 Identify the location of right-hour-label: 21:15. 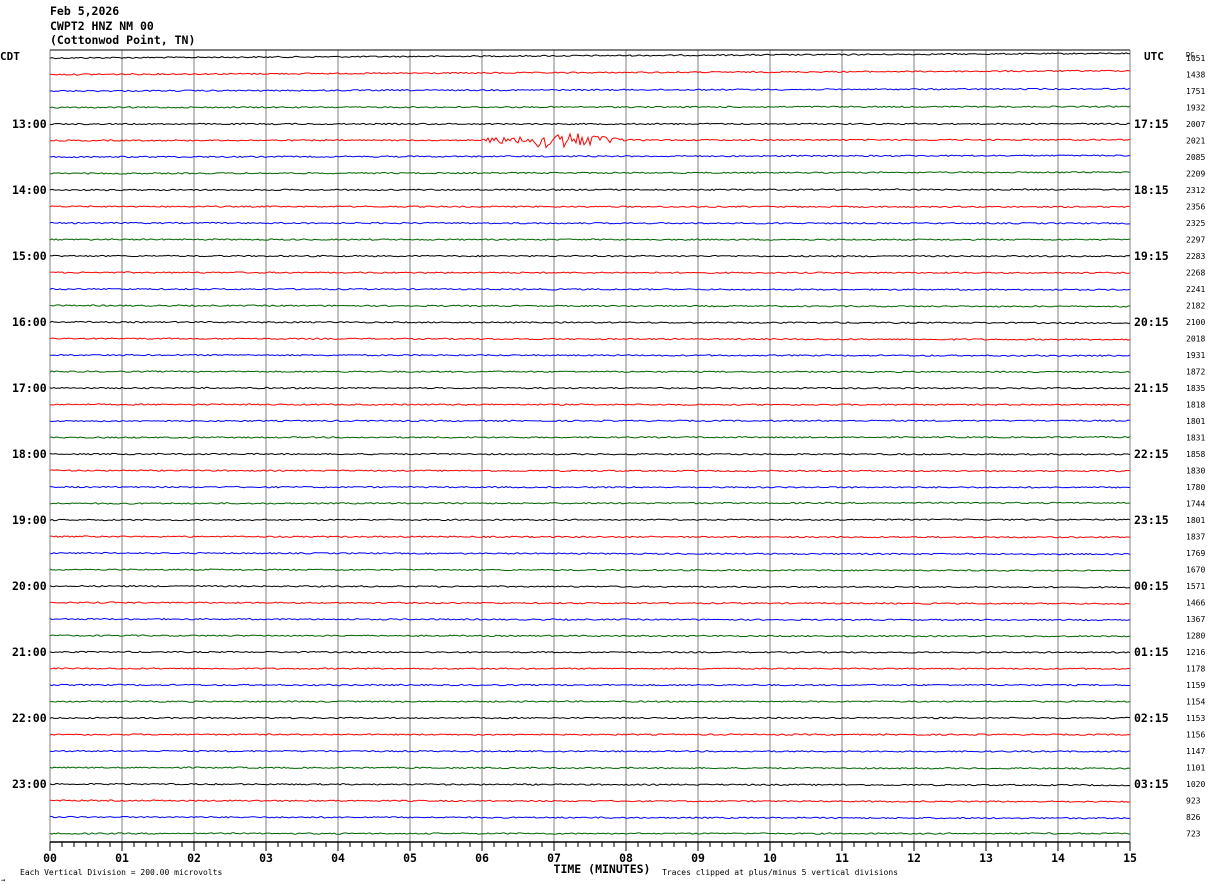
(1151, 388).